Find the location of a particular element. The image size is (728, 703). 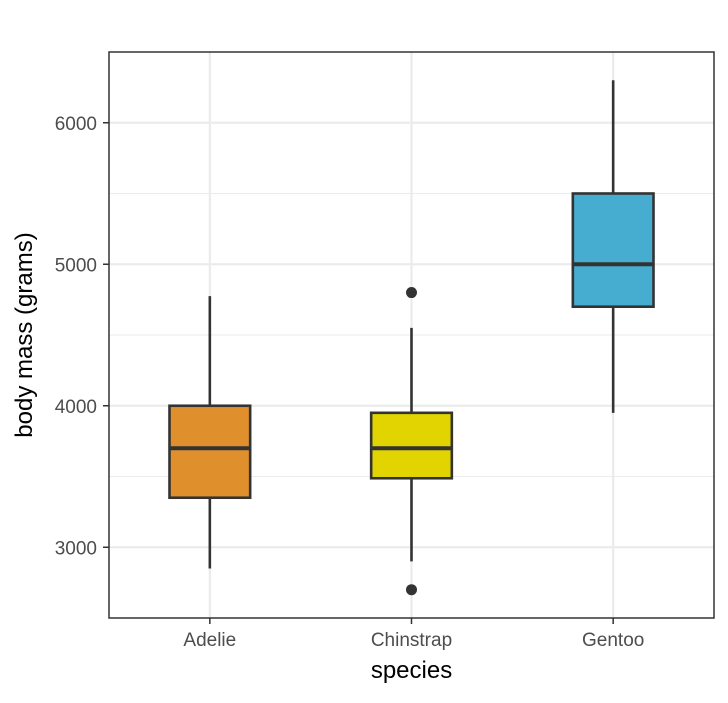

y-tick-label: 5000 is located at coordinates (76, 265).